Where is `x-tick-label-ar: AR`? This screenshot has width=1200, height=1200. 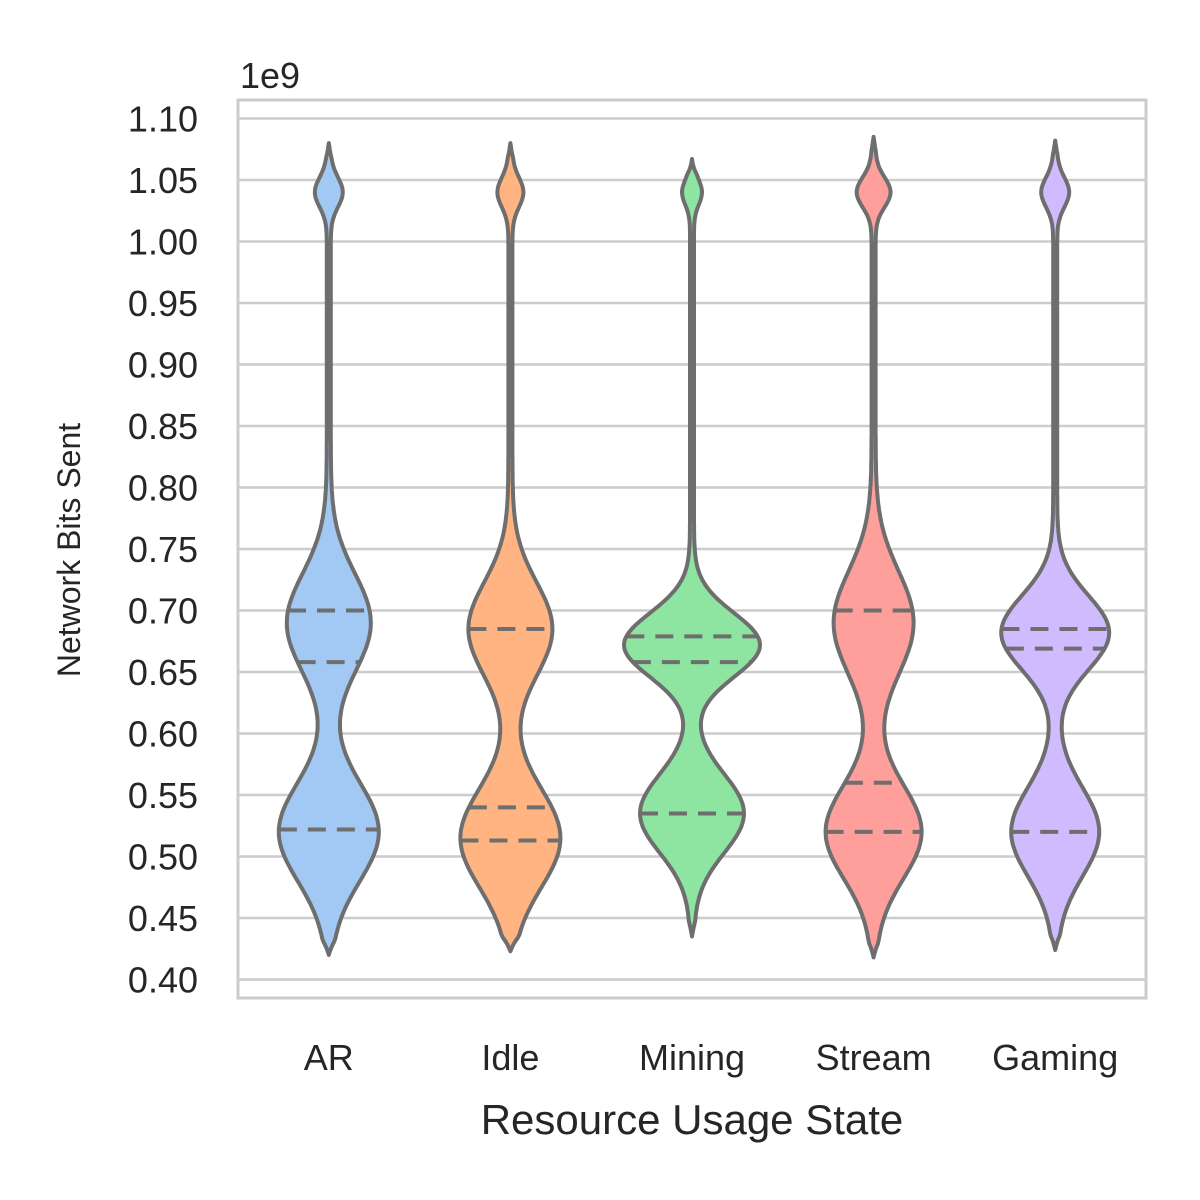
x-tick-label-ar: AR is located at coordinates (329, 1057).